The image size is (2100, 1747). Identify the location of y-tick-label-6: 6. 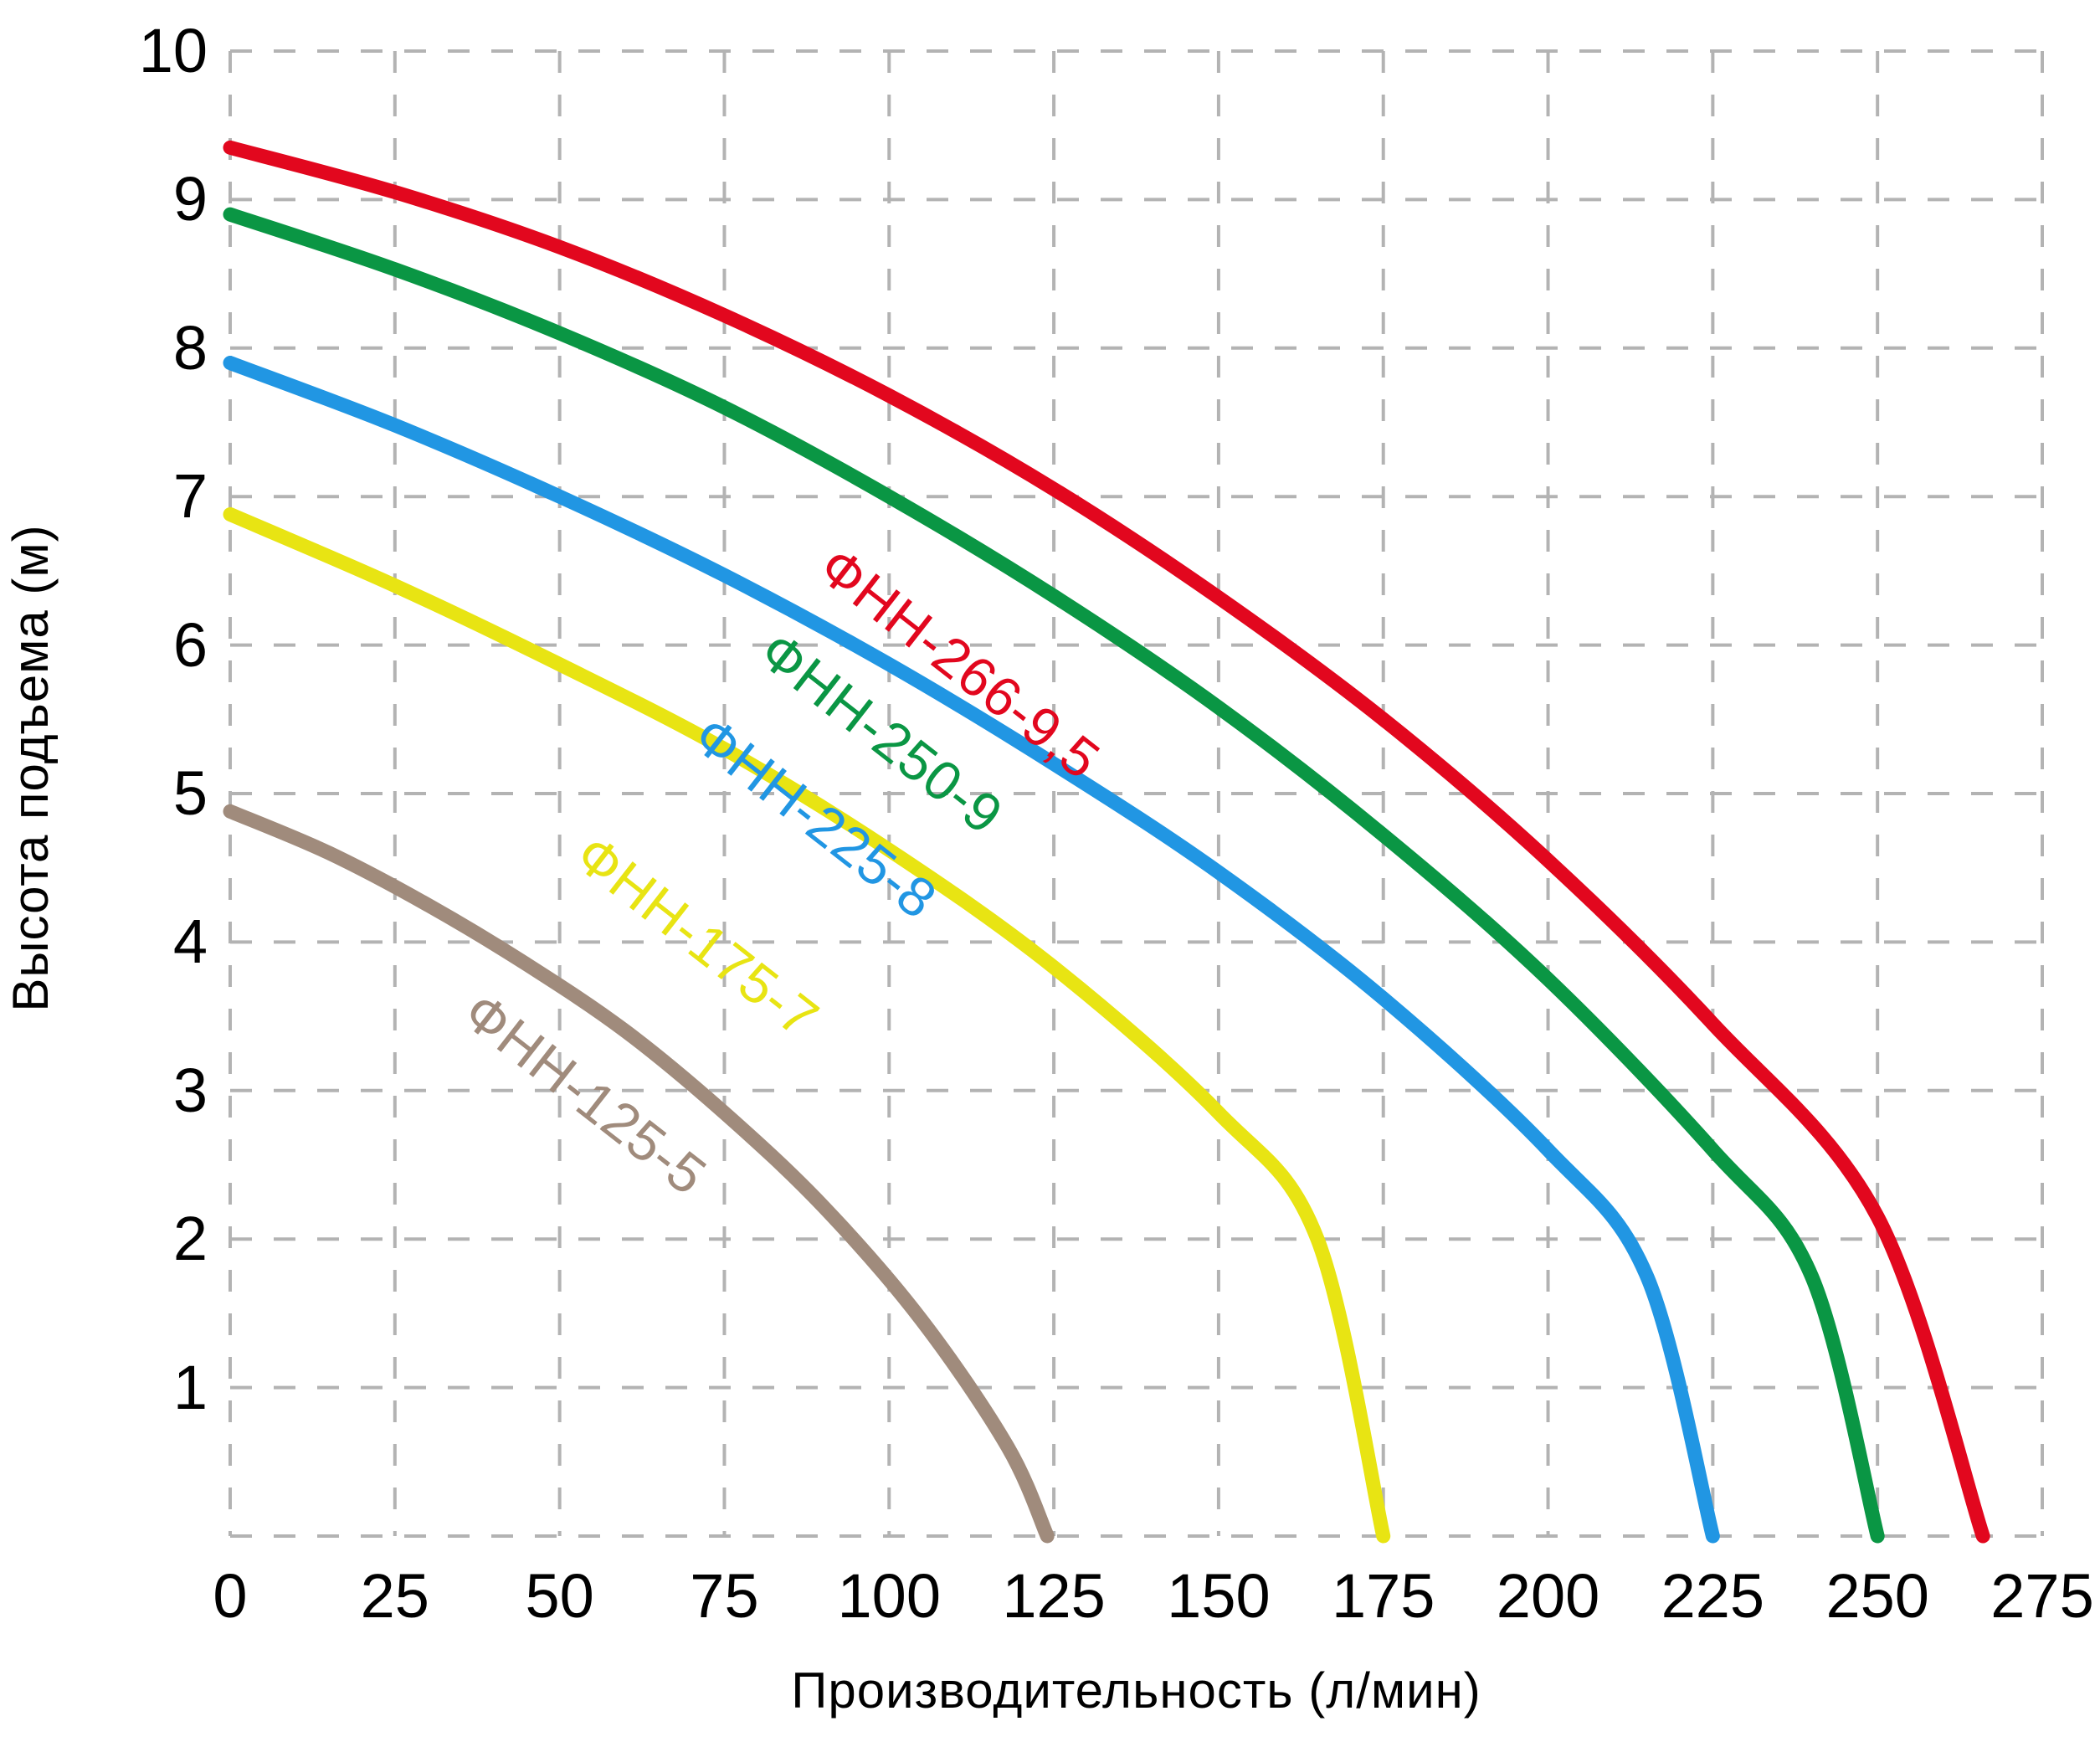
(190, 644).